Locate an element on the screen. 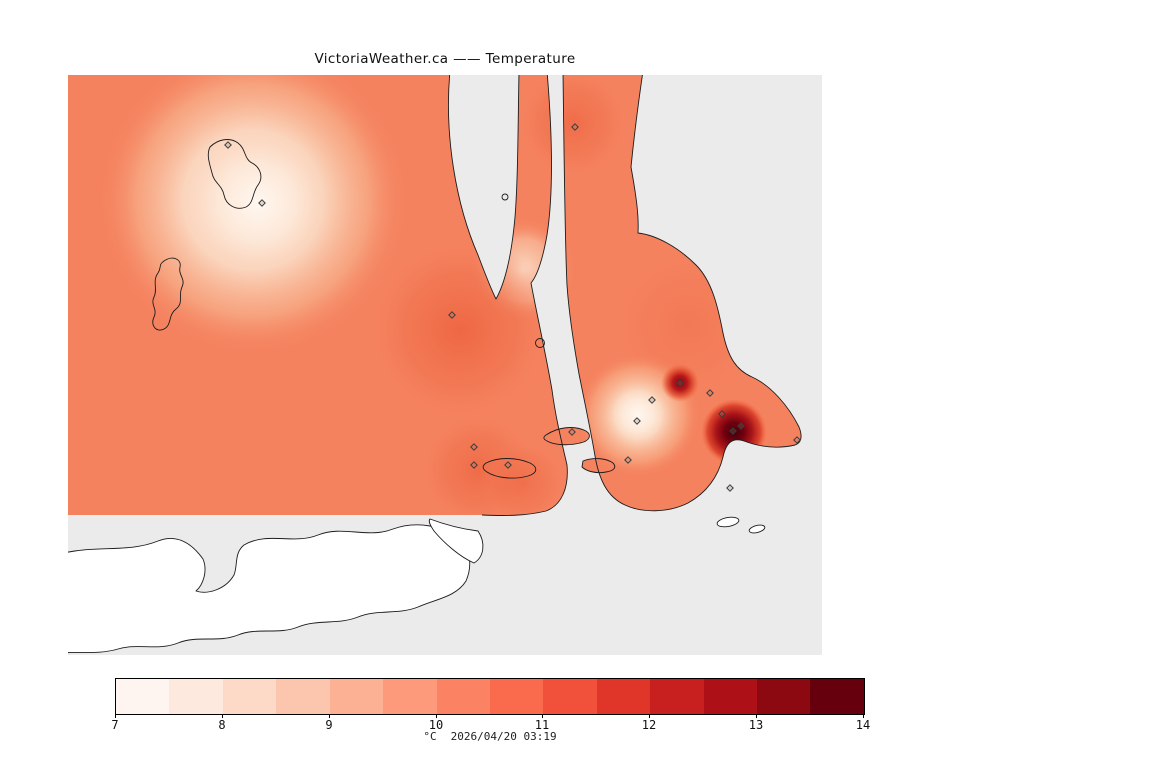 This screenshot has height=768, width=1152. lake-outline-north is located at coordinates (234, 174).